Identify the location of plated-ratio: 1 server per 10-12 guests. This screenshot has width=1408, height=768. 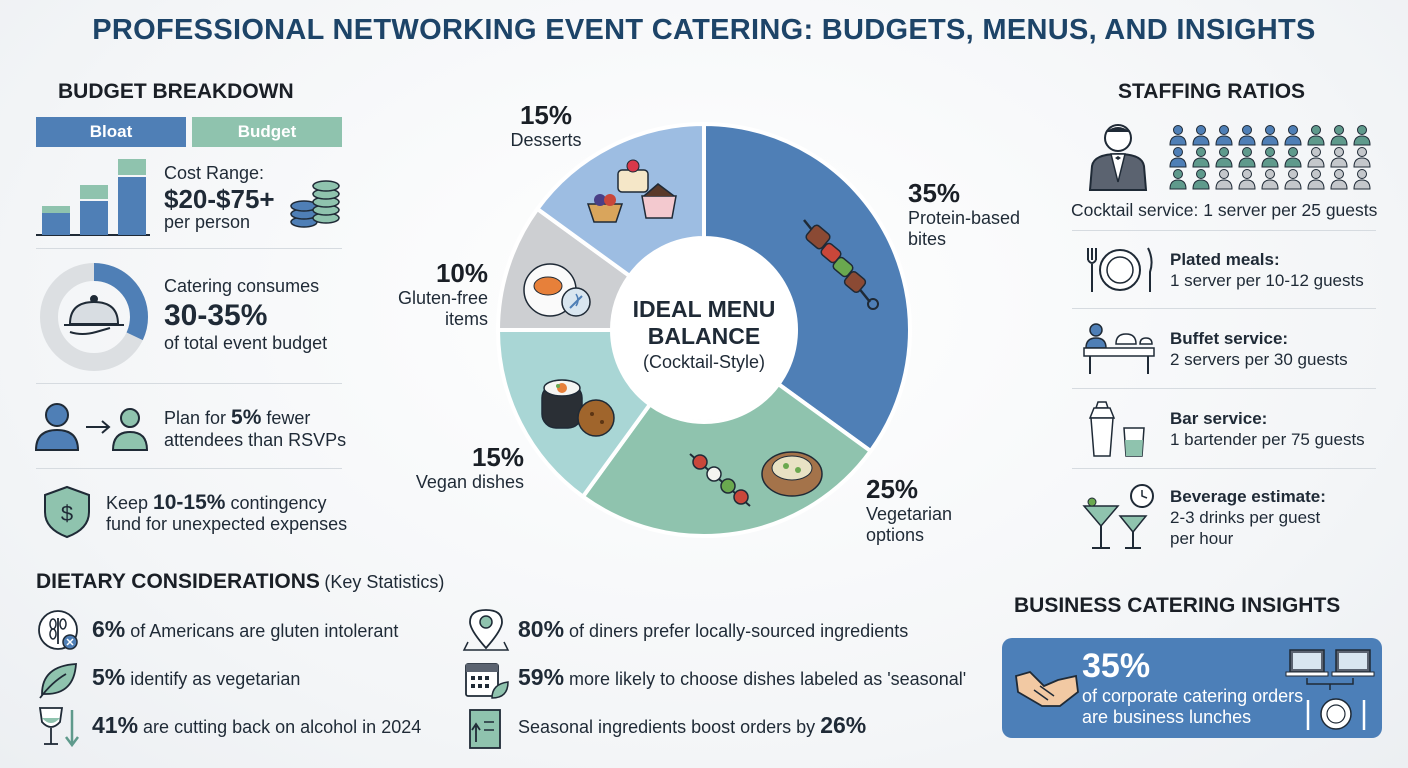
(1267, 280).